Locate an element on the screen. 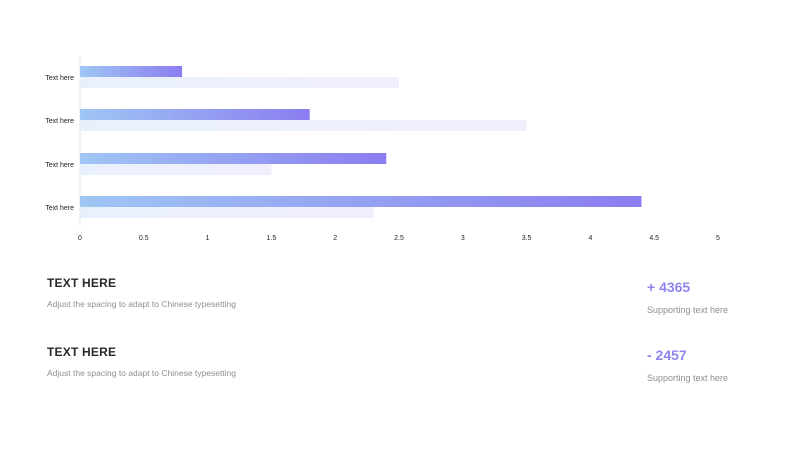  x-tick-label: 4 is located at coordinates (590, 238).